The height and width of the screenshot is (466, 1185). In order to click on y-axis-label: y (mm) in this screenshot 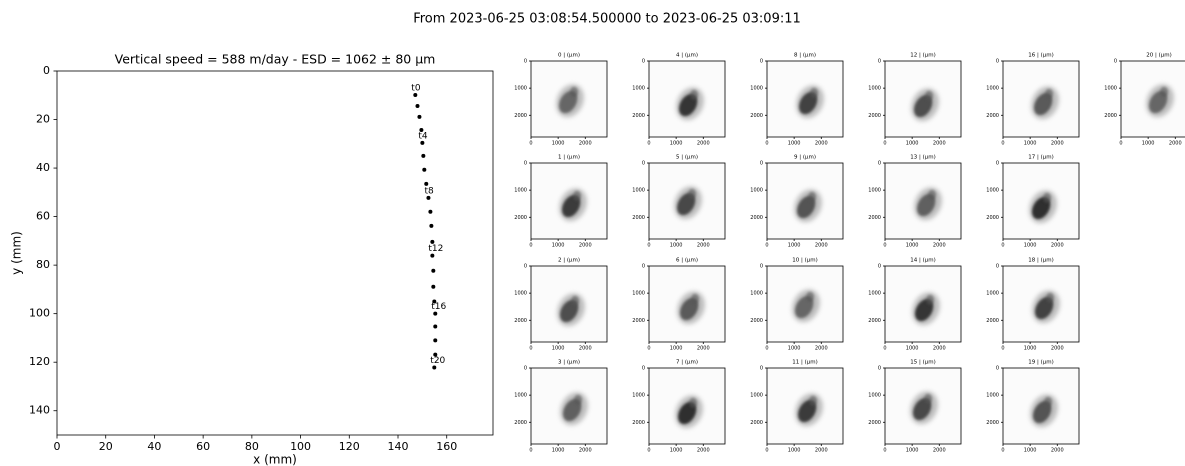, I will do `click(17, 253)`.